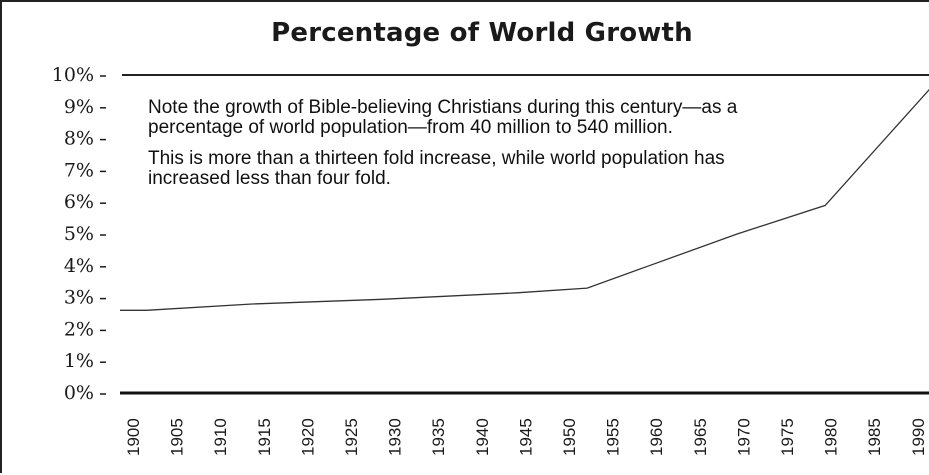  What do you see at coordinates (569, 437) in the screenshot?
I see `x-tick-label: 1950` at bounding box center [569, 437].